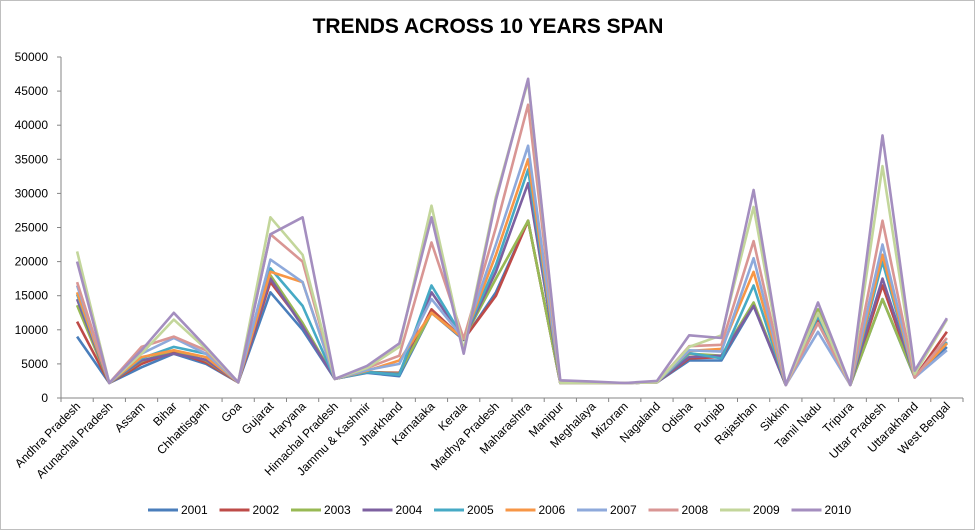 The height and width of the screenshot is (531, 975). I want to click on x-category-label: Odisha, so click(677, 417).